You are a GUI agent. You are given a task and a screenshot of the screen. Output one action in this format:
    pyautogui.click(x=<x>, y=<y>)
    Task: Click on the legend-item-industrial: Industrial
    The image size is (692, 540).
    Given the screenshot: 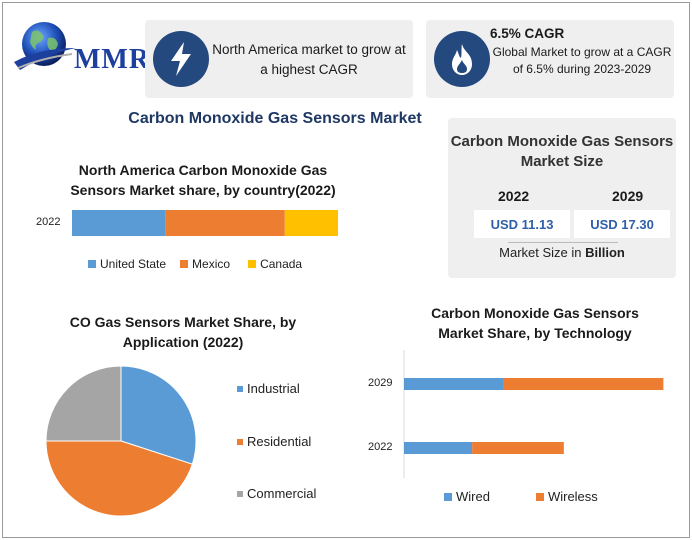 What is the action you would take?
    pyautogui.click(x=268, y=388)
    